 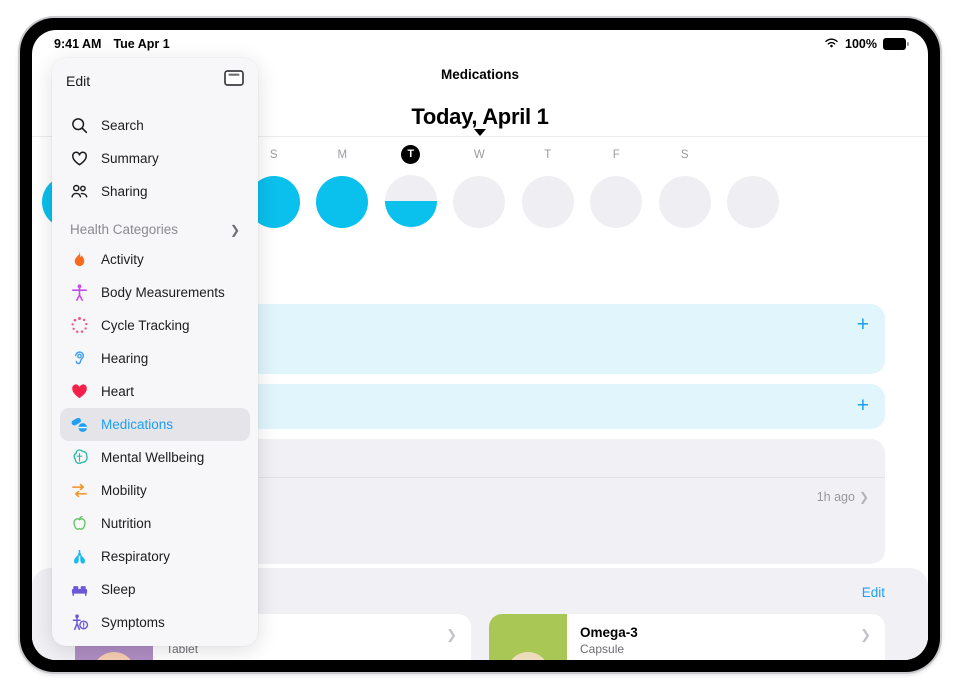 What do you see at coordinates (861, 44) in the screenshot?
I see `battery-percent: 100%` at bounding box center [861, 44].